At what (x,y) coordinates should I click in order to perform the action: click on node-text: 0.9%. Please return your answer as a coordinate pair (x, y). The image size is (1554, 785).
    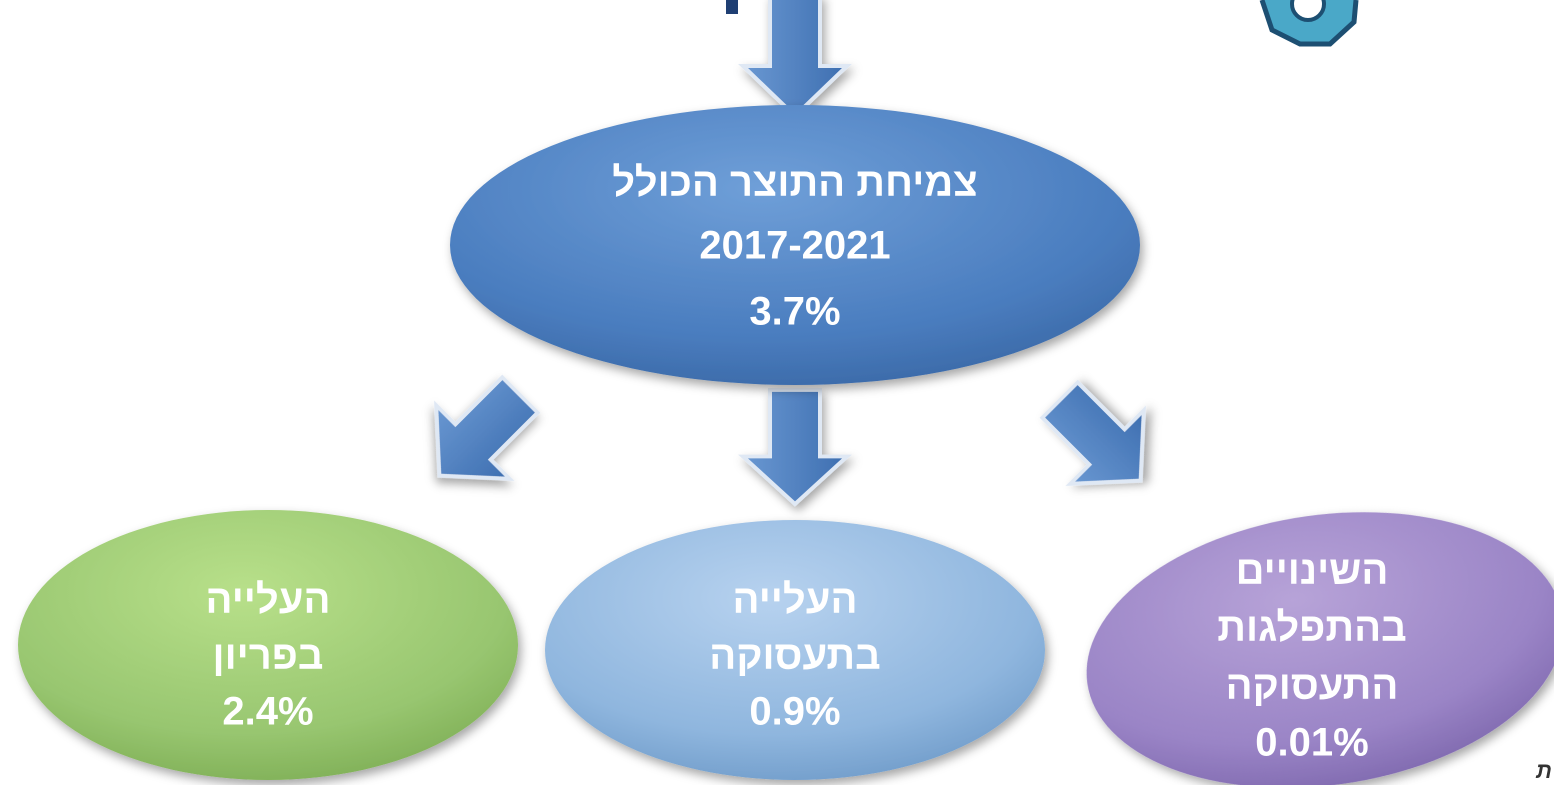
    Looking at the image, I should click on (794, 712).